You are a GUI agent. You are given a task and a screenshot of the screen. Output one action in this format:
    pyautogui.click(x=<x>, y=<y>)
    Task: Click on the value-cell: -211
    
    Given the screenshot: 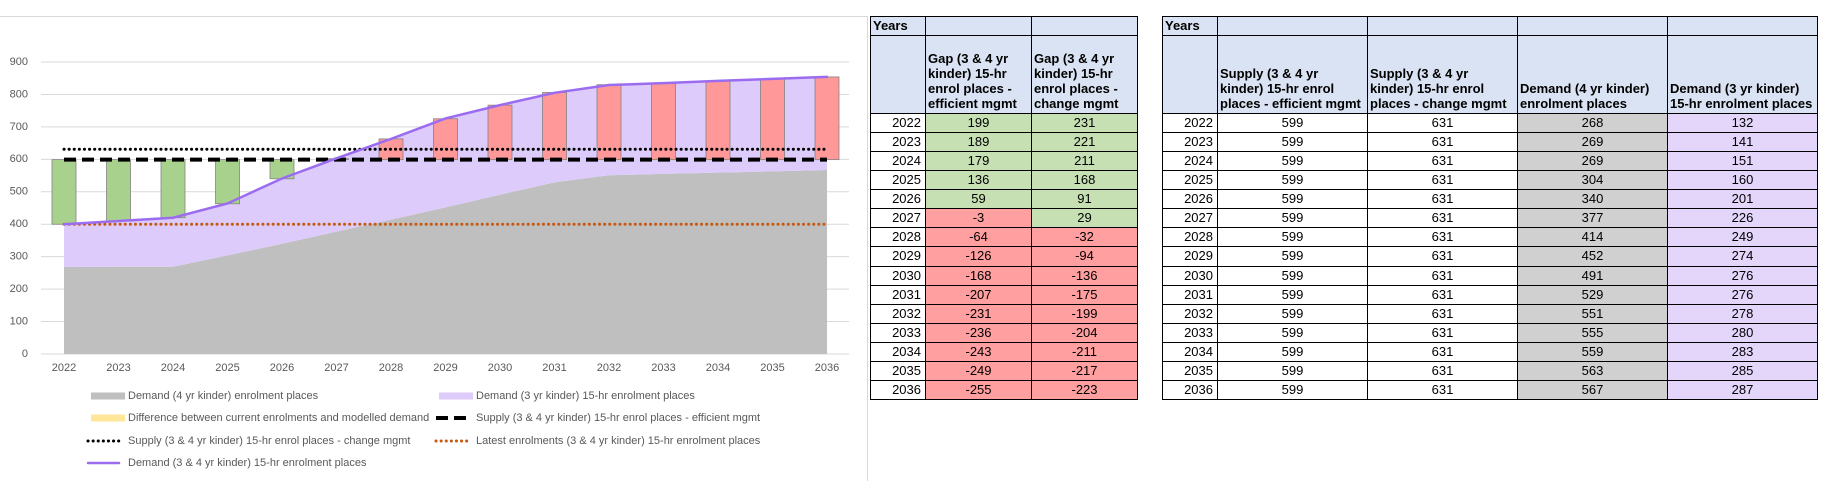 What is the action you would take?
    pyautogui.click(x=1085, y=352)
    